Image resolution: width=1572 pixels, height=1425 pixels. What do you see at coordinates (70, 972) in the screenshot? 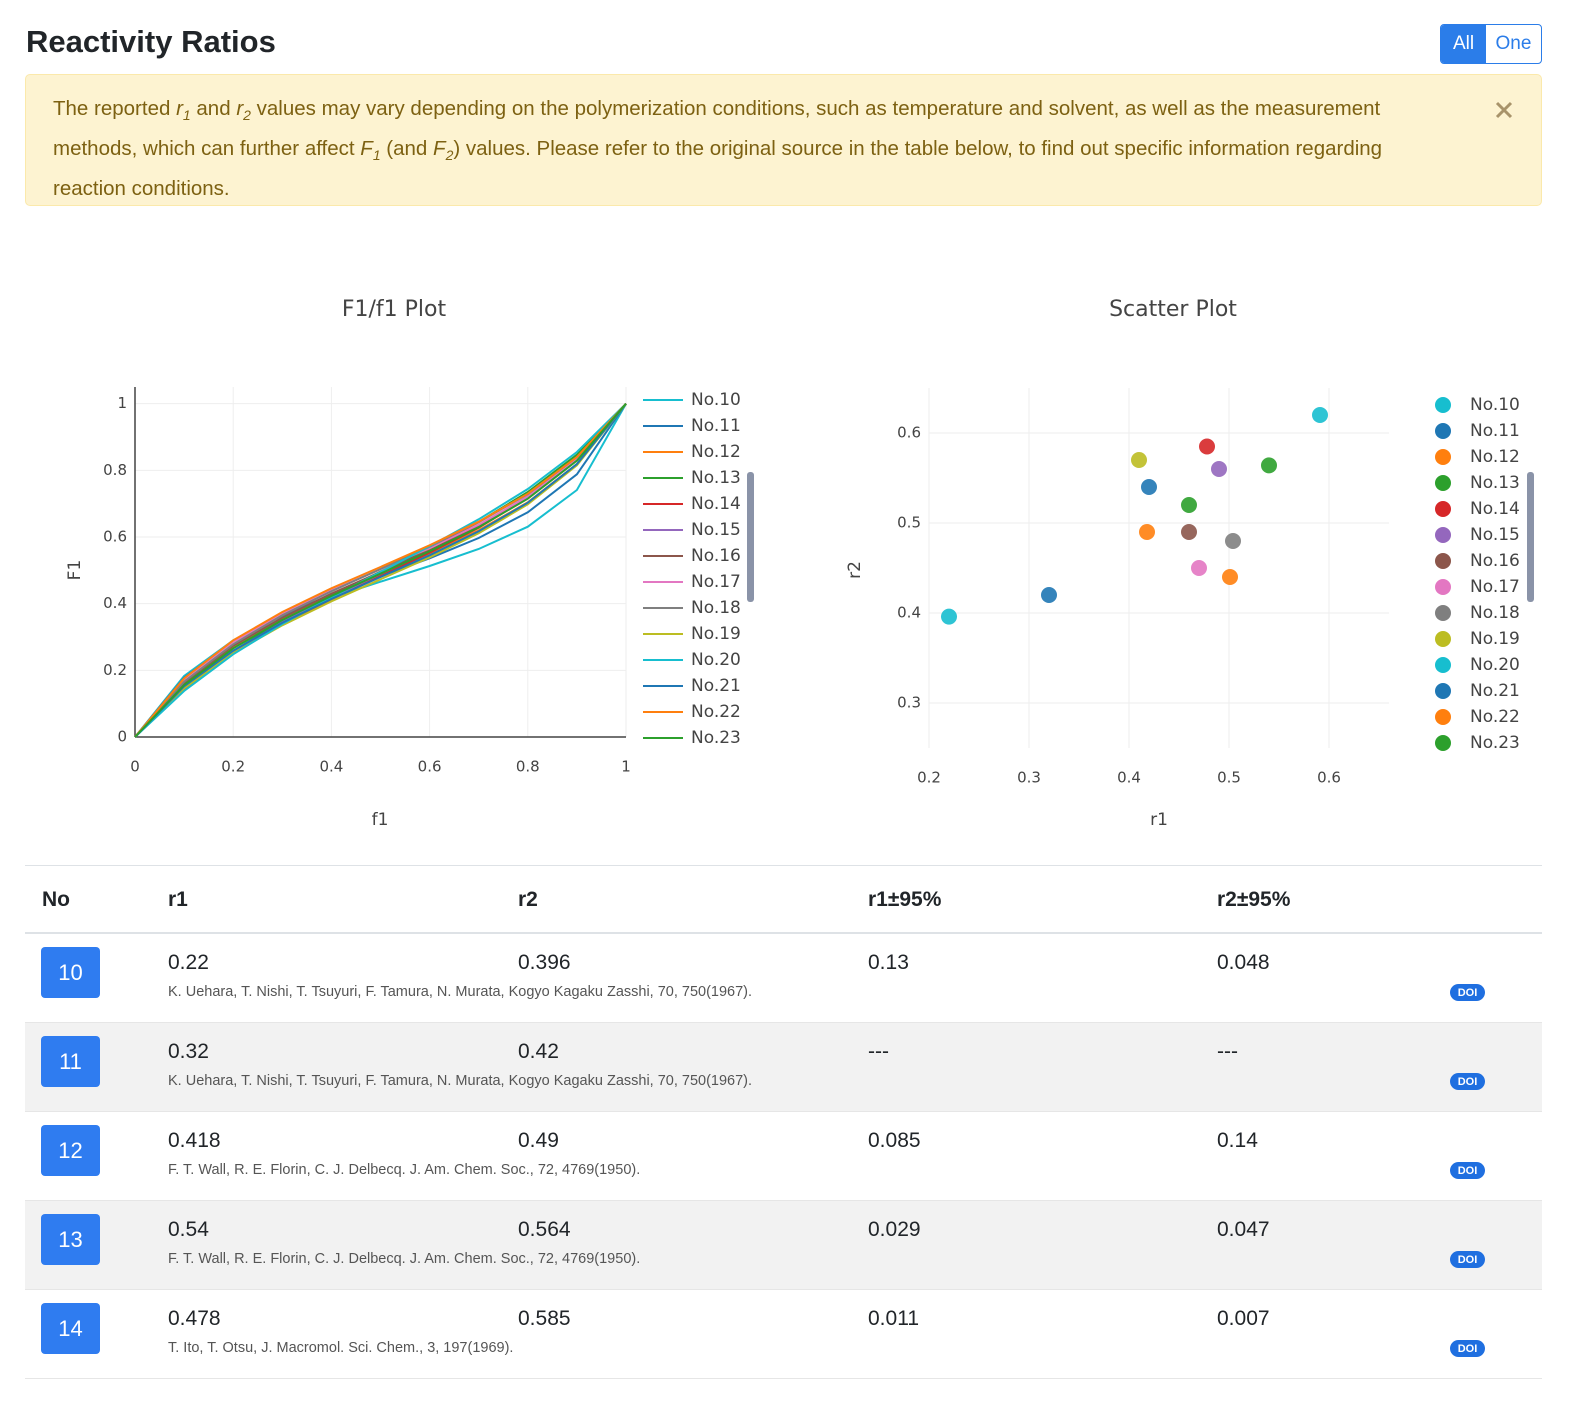
I see `row-number-button: 10` at bounding box center [70, 972].